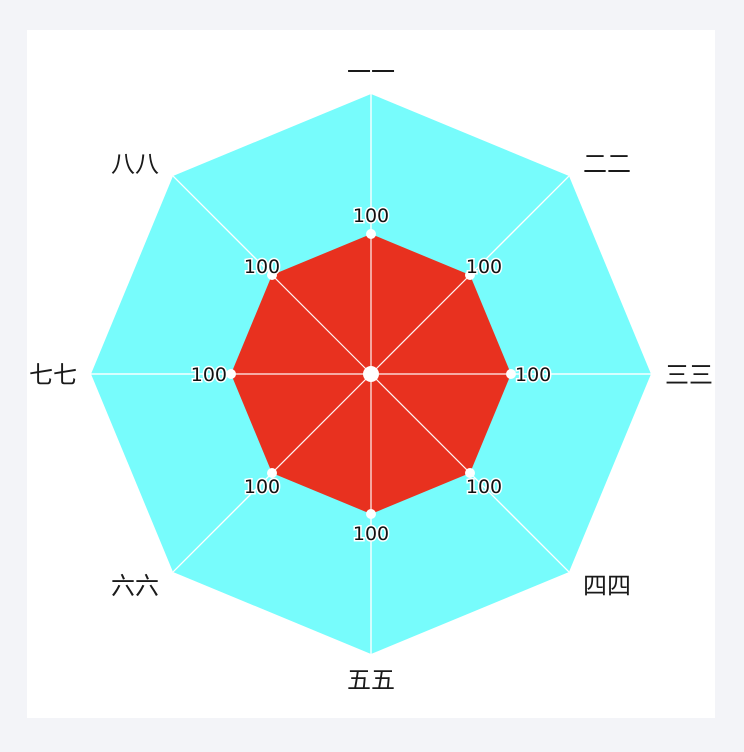  I want to click on axis-label-1: 一一, so click(371, 72).